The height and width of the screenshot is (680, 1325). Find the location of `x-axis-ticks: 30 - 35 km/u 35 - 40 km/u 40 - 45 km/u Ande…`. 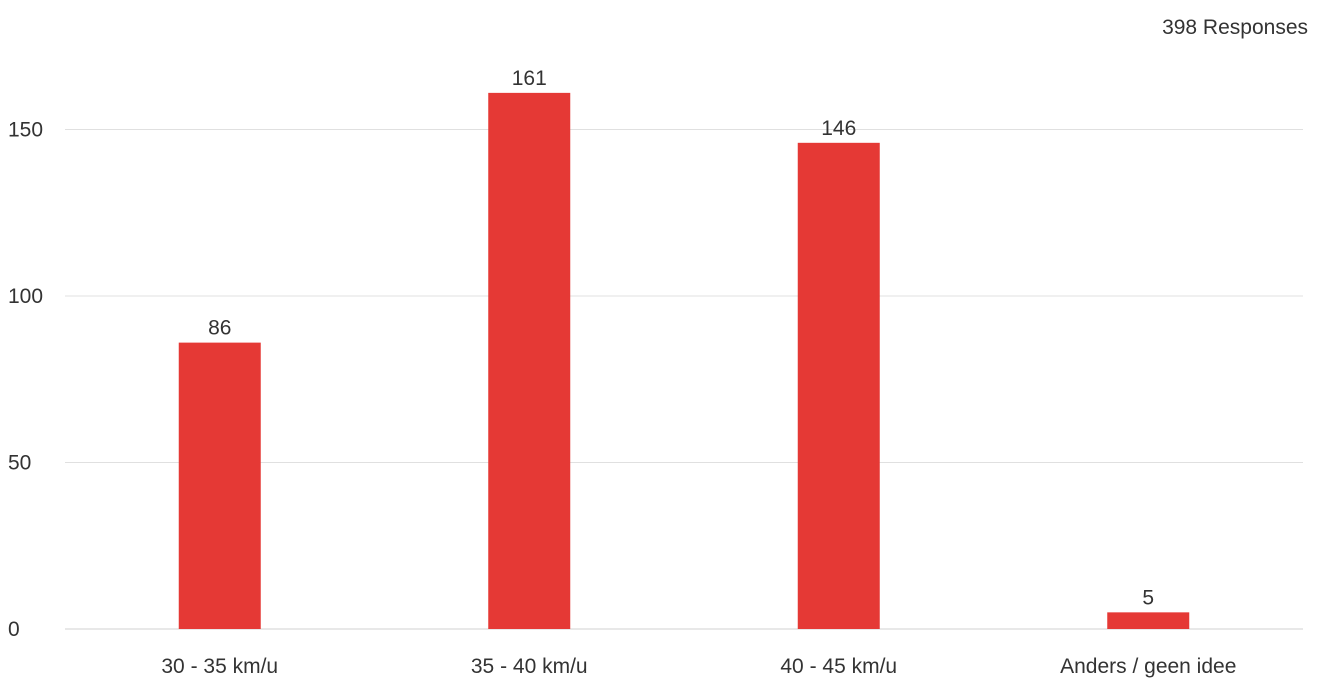

x-axis-ticks: 30 - 35 km/u 35 - 40 km/u 40 - 45 km/u Ande… is located at coordinates (698, 666).